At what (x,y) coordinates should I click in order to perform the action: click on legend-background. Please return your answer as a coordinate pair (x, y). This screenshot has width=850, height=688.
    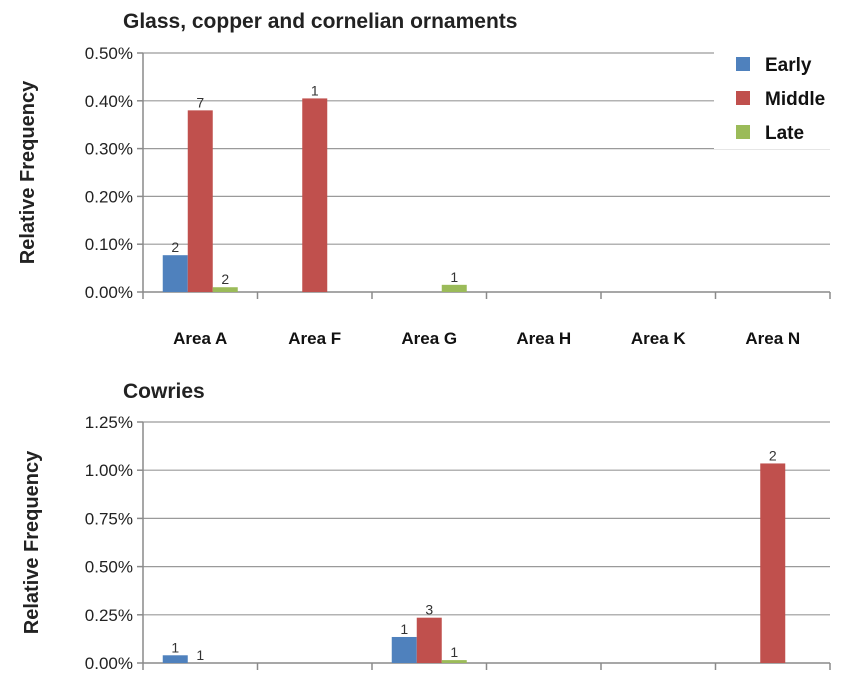
    Looking at the image, I should click on (772, 98).